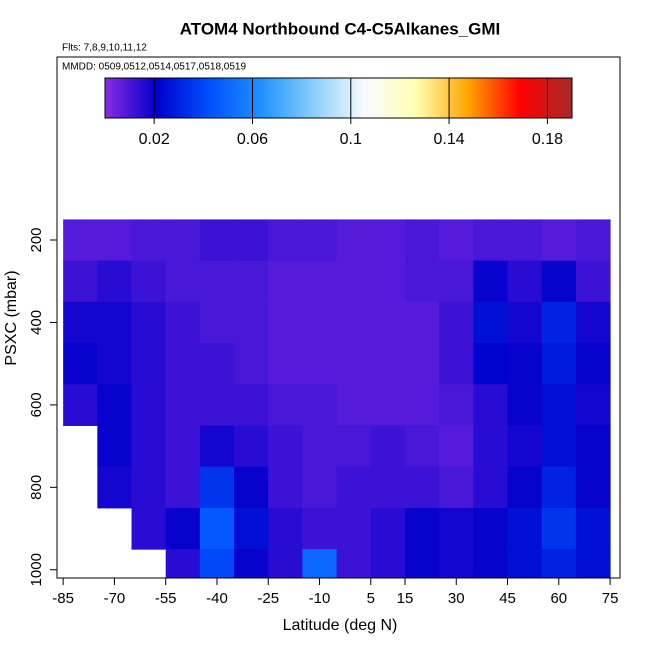  Describe the element at coordinates (507, 598) in the screenshot. I see `x-tick-label: 45` at that location.